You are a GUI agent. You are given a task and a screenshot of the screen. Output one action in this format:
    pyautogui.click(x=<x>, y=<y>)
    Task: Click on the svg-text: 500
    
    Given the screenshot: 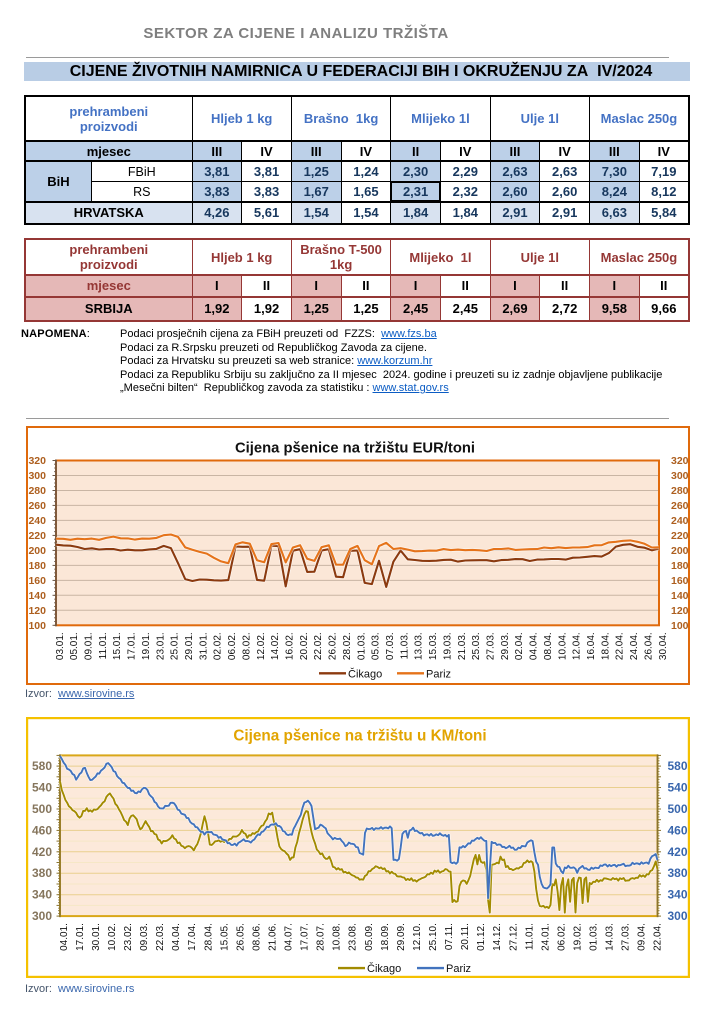 What is the action you would take?
    pyautogui.click(x=42, y=809)
    